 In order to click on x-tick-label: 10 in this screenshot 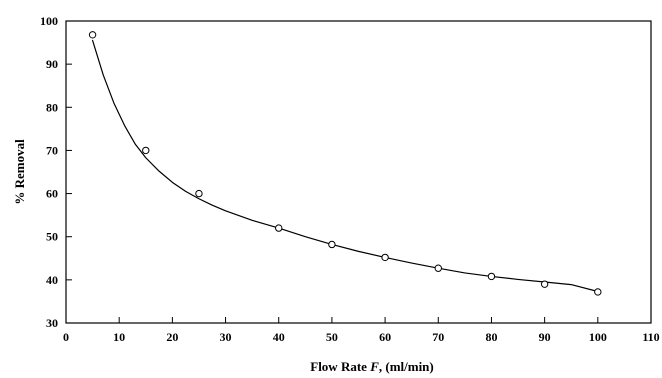, I will do `click(119, 337)`.